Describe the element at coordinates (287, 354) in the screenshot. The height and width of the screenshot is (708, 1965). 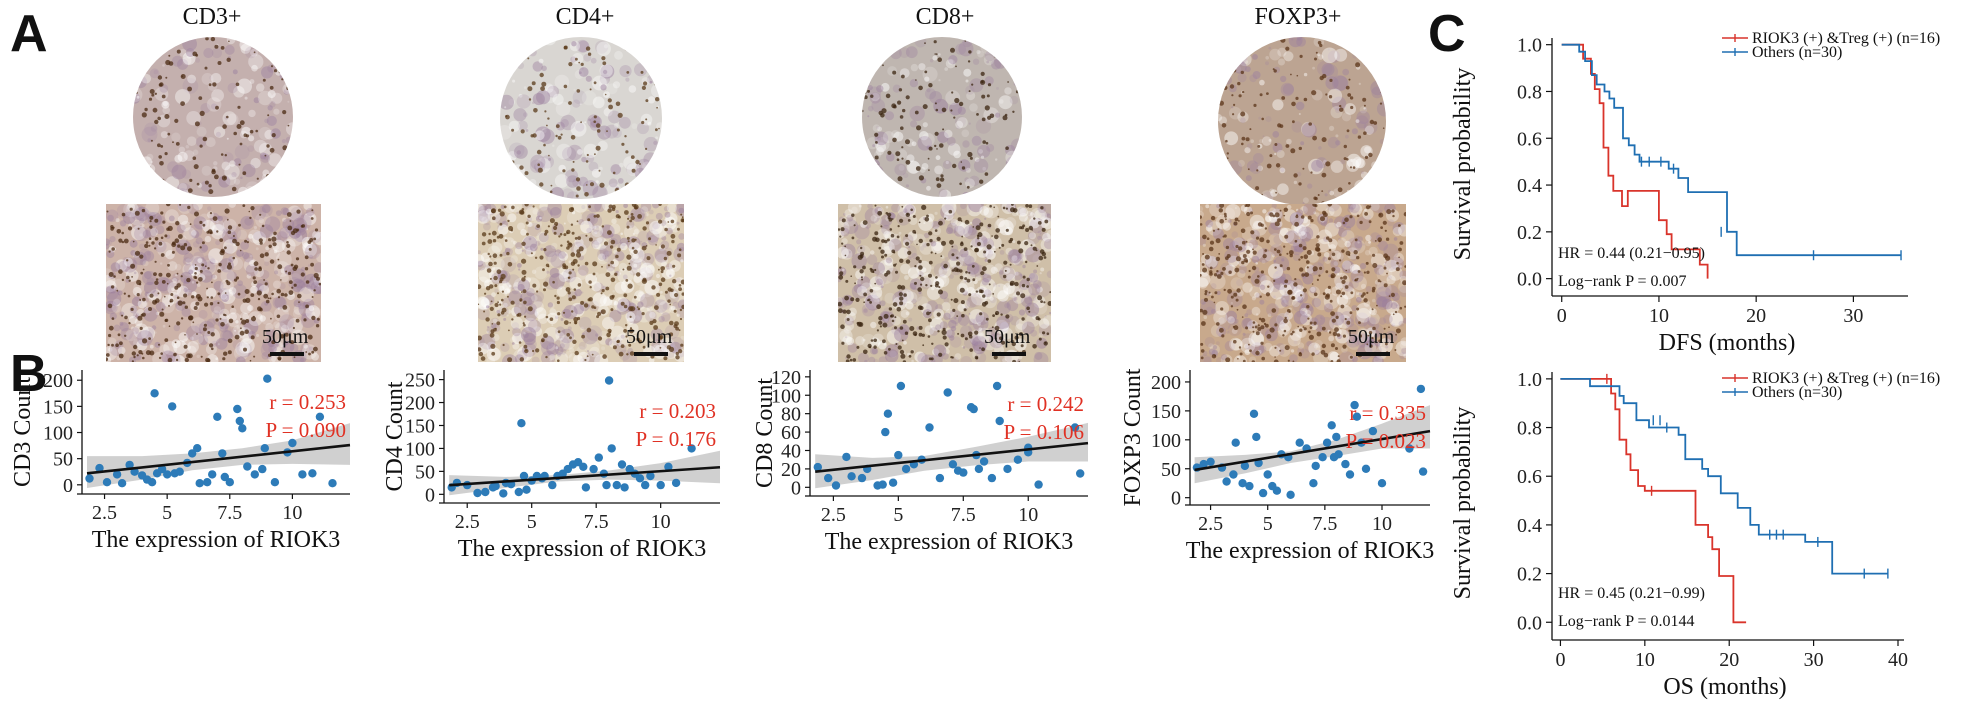
I see `scale-bar-cd3` at that location.